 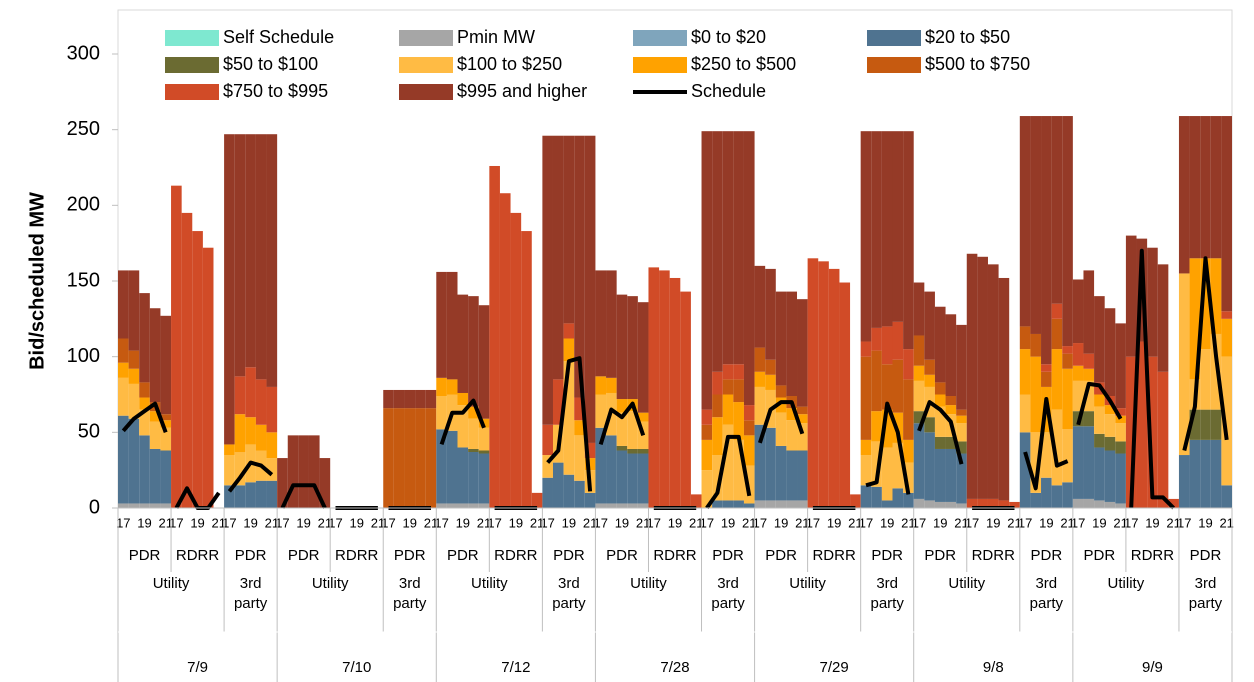 What do you see at coordinates (675, 667) in the screenshot?
I see `date-label: 7/28` at bounding box center [675, 667].